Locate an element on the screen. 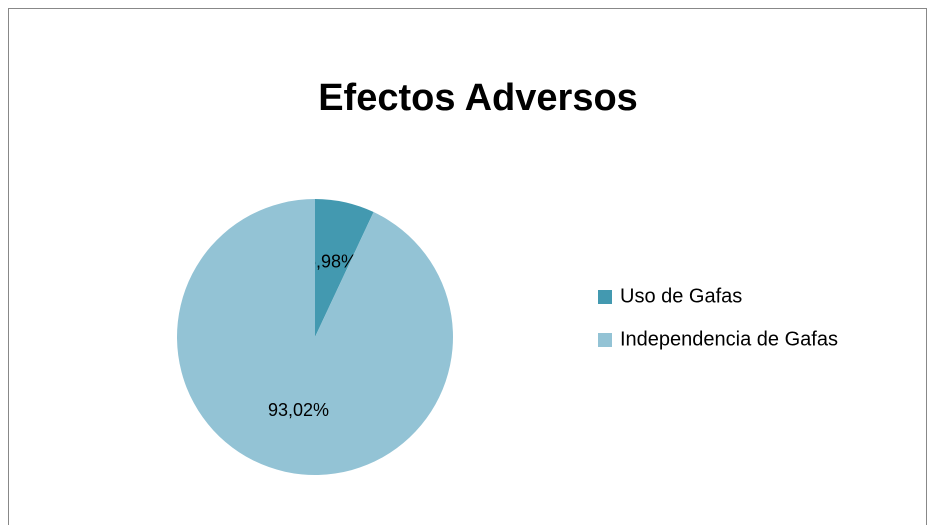 The image size is (935, 525). data-label: 6,98% is located at coordinates (331, 262).